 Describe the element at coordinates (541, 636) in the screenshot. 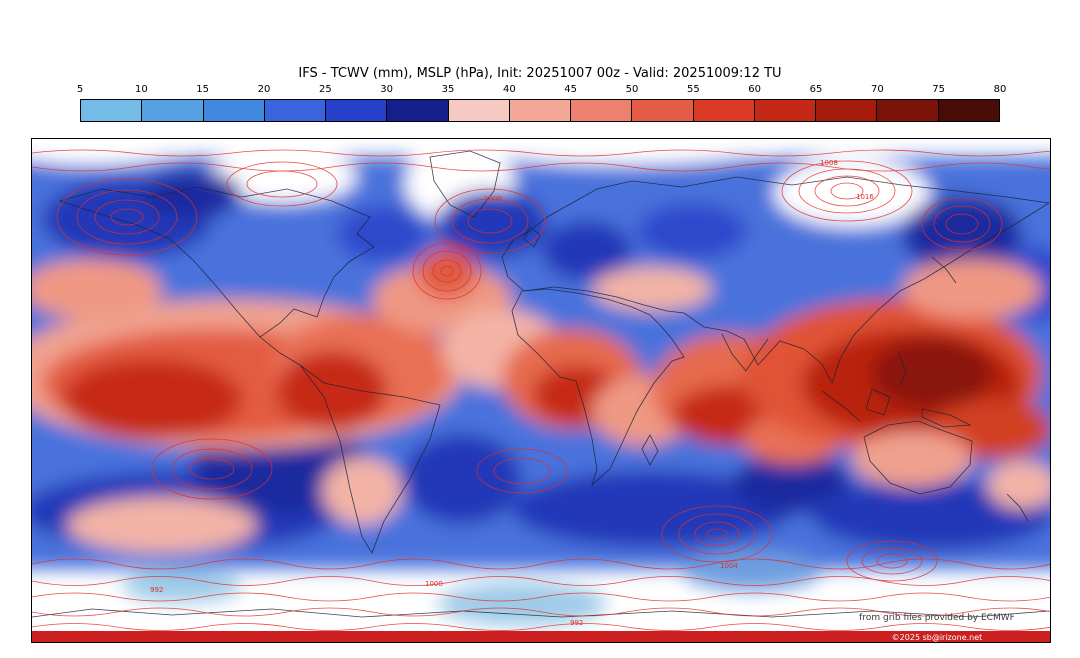

I see `copyright-strip` at that location.